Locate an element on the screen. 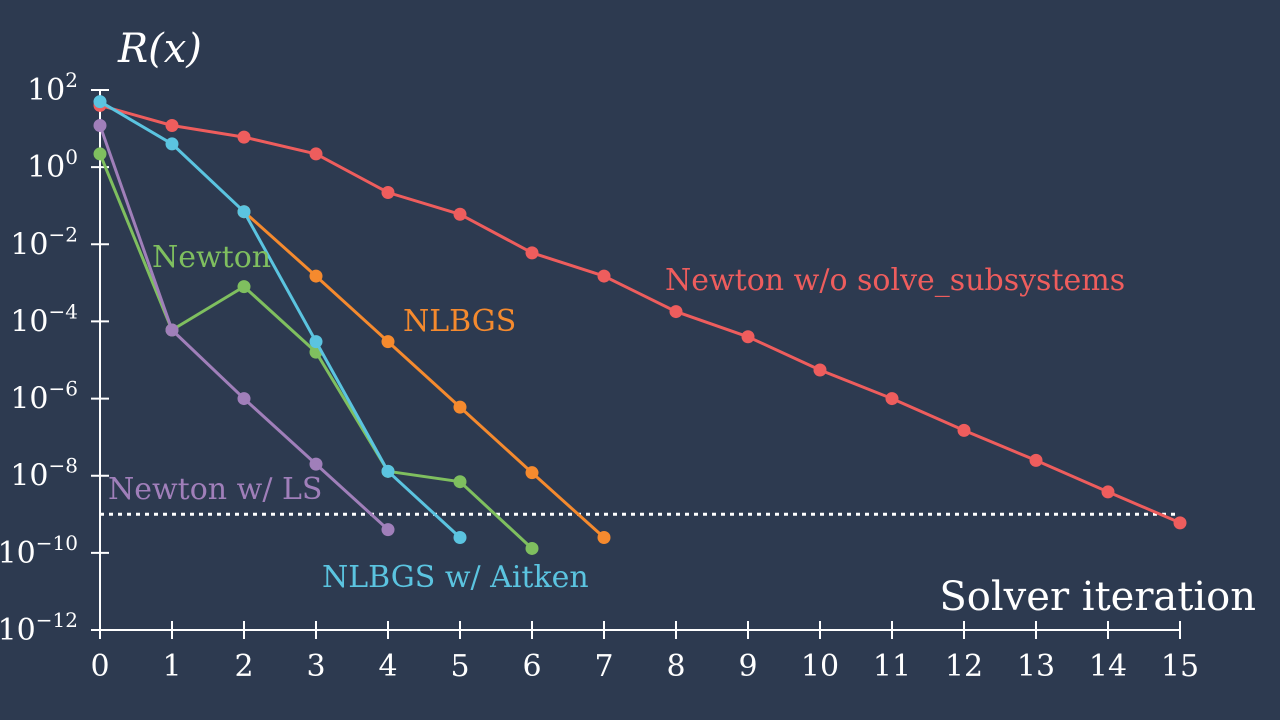 This screenshot has height=720, width=1280. x-tick-label: 15 is located at coordinates (1180, 666).